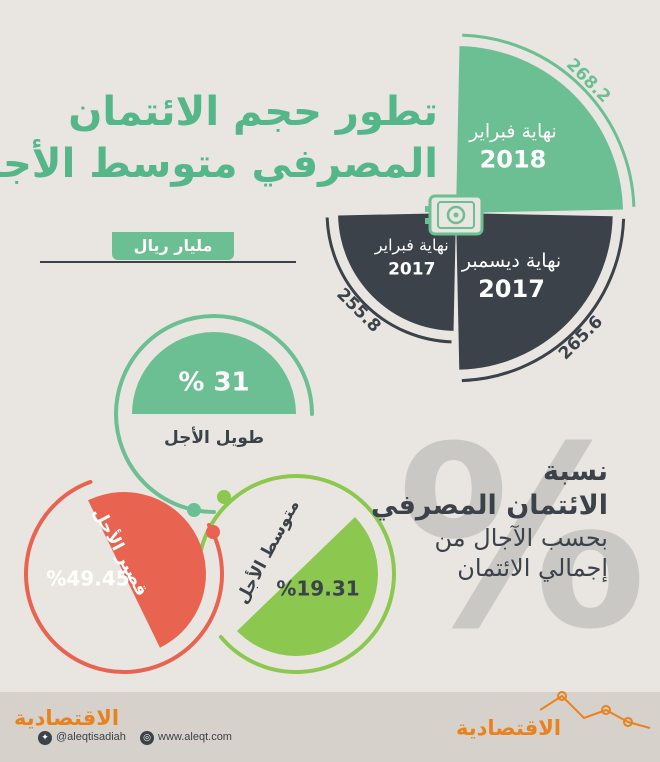  I want to click on share-title-line-4: إجمالي الائتمان, so click(532, 567).